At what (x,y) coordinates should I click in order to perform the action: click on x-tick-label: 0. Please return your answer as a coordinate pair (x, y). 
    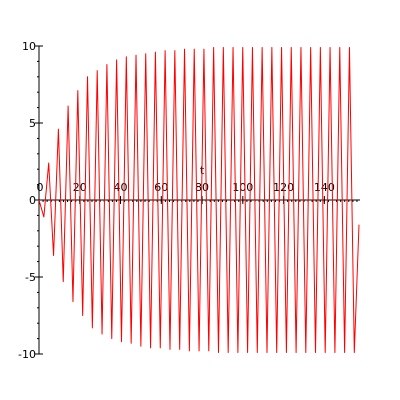
    Looking at the image, I should click on (40, 187).